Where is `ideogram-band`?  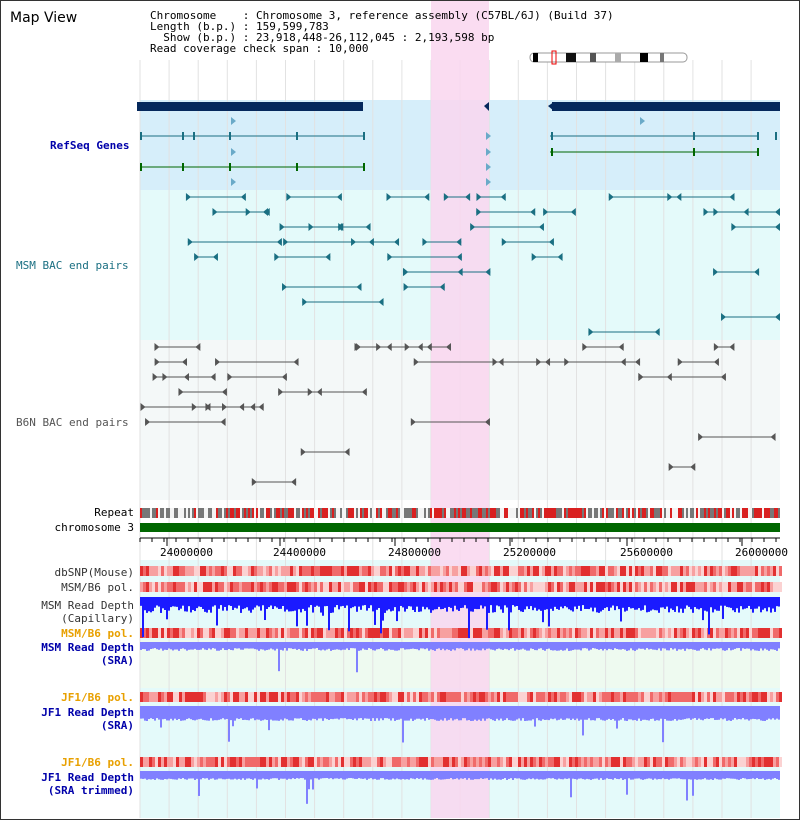 ideogram-band is located at coordinates (593, 57).